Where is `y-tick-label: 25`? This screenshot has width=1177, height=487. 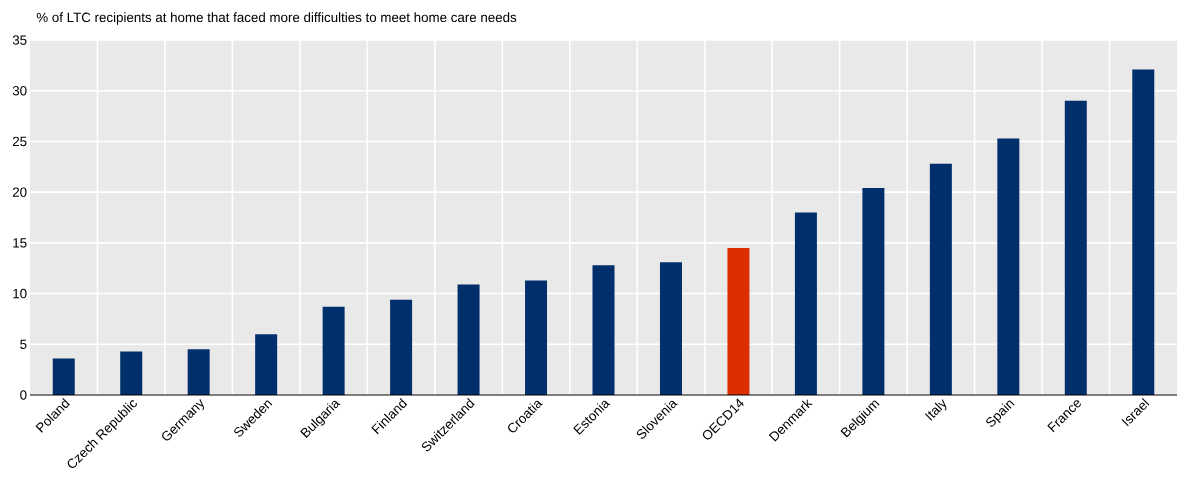
y-tick-label: 25 is located at coordinates (19, 141).